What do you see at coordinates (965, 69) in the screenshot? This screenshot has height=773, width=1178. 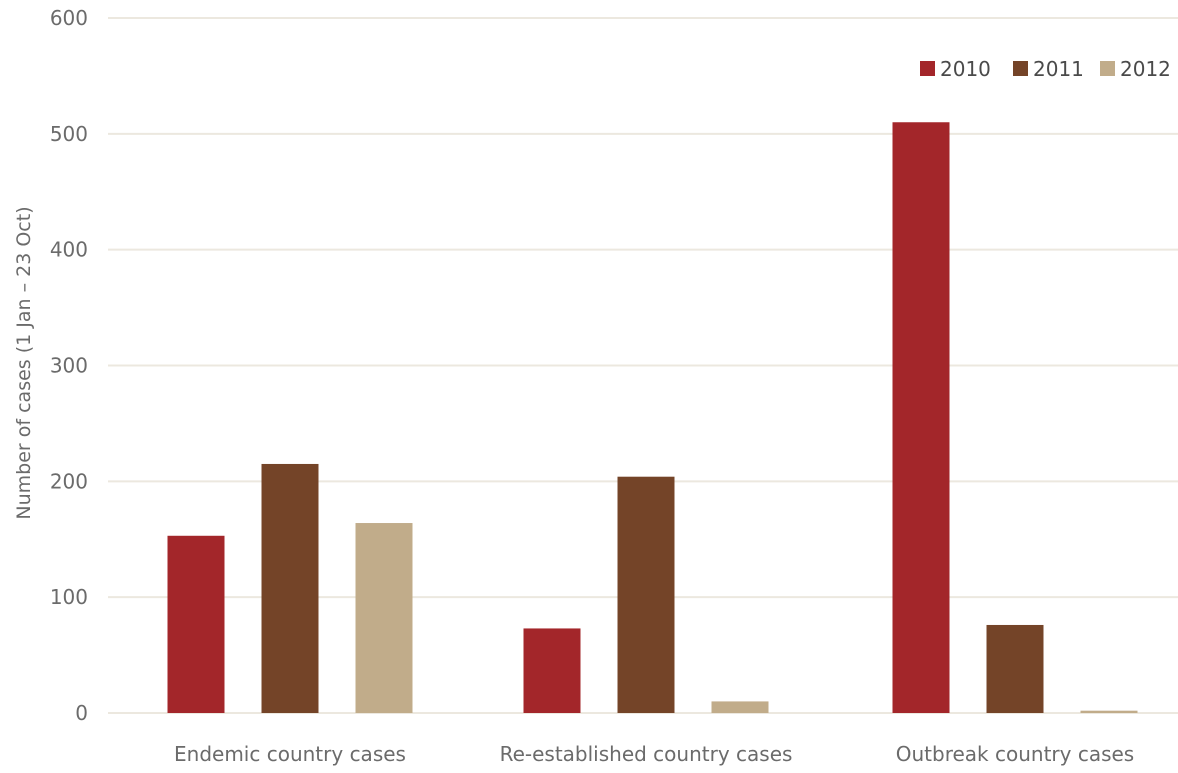 I see `legend-label: 2010` at bounding box center [965, 69].